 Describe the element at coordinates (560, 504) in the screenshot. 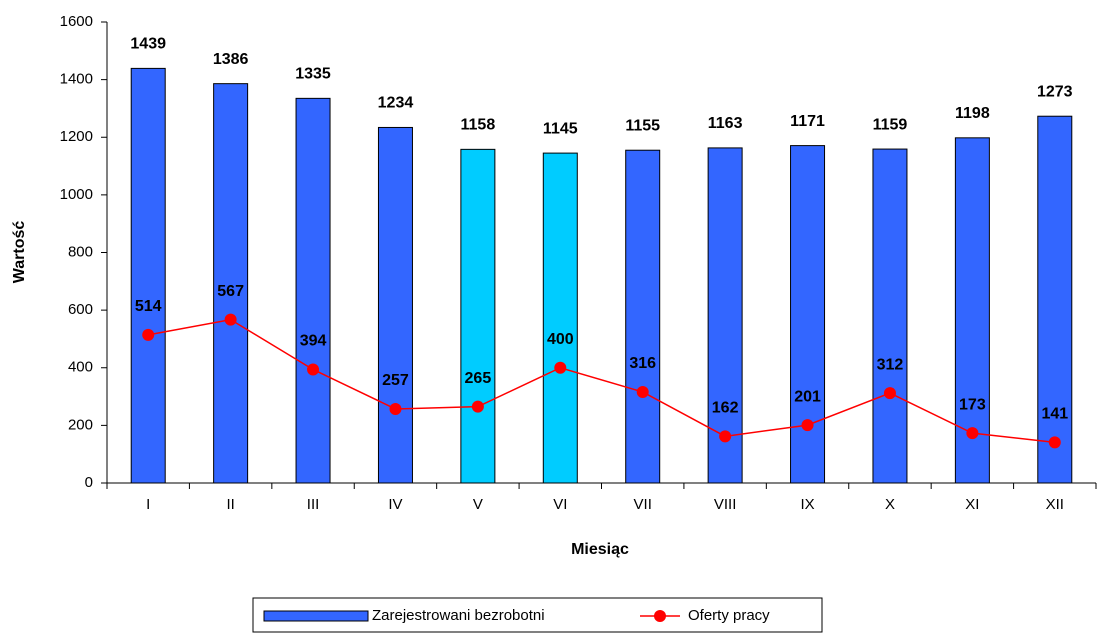

I see `x-tick-label: VI` at that location.